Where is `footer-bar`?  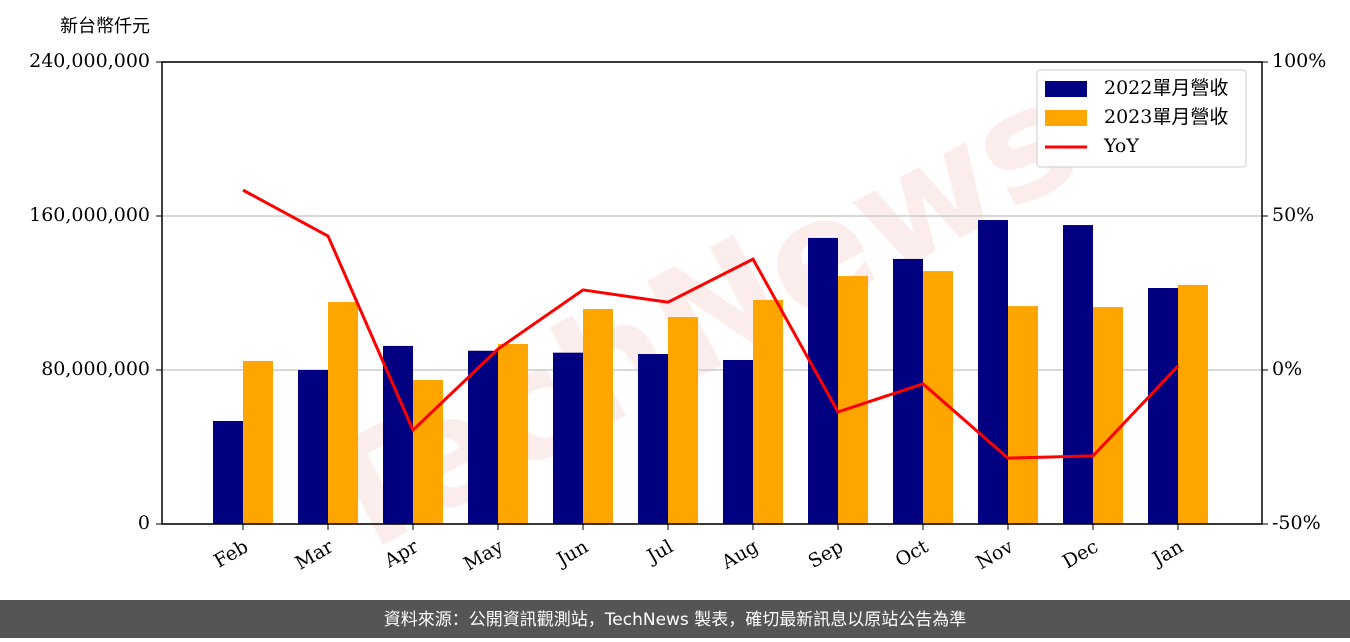
footer-bar is located at coordinates (675, 619).